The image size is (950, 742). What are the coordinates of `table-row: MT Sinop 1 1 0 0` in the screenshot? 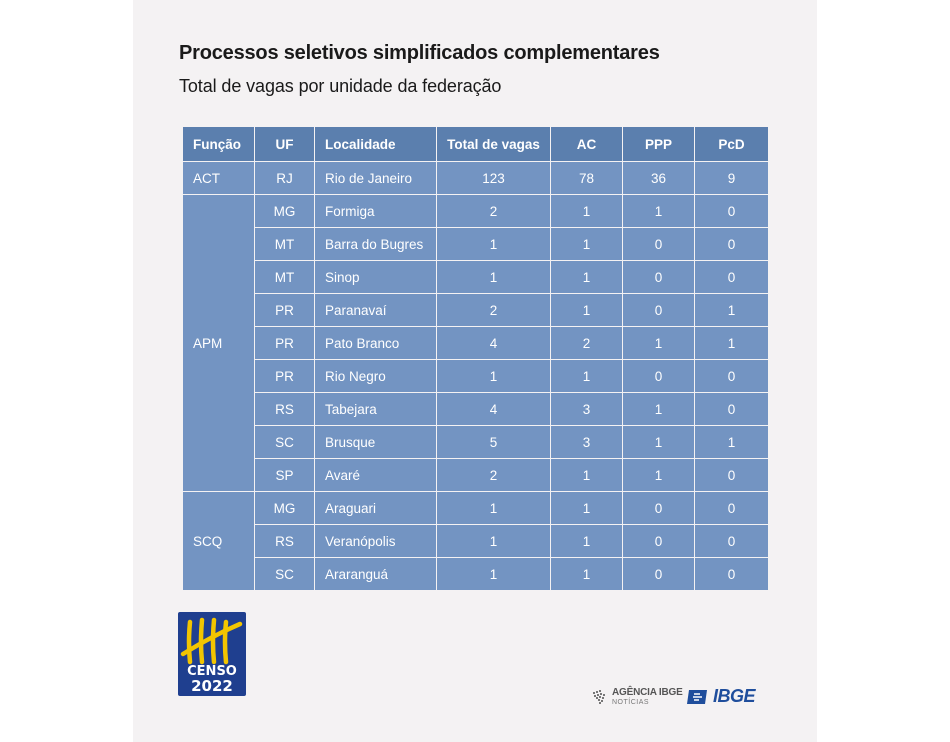 It's located at (476, 277).